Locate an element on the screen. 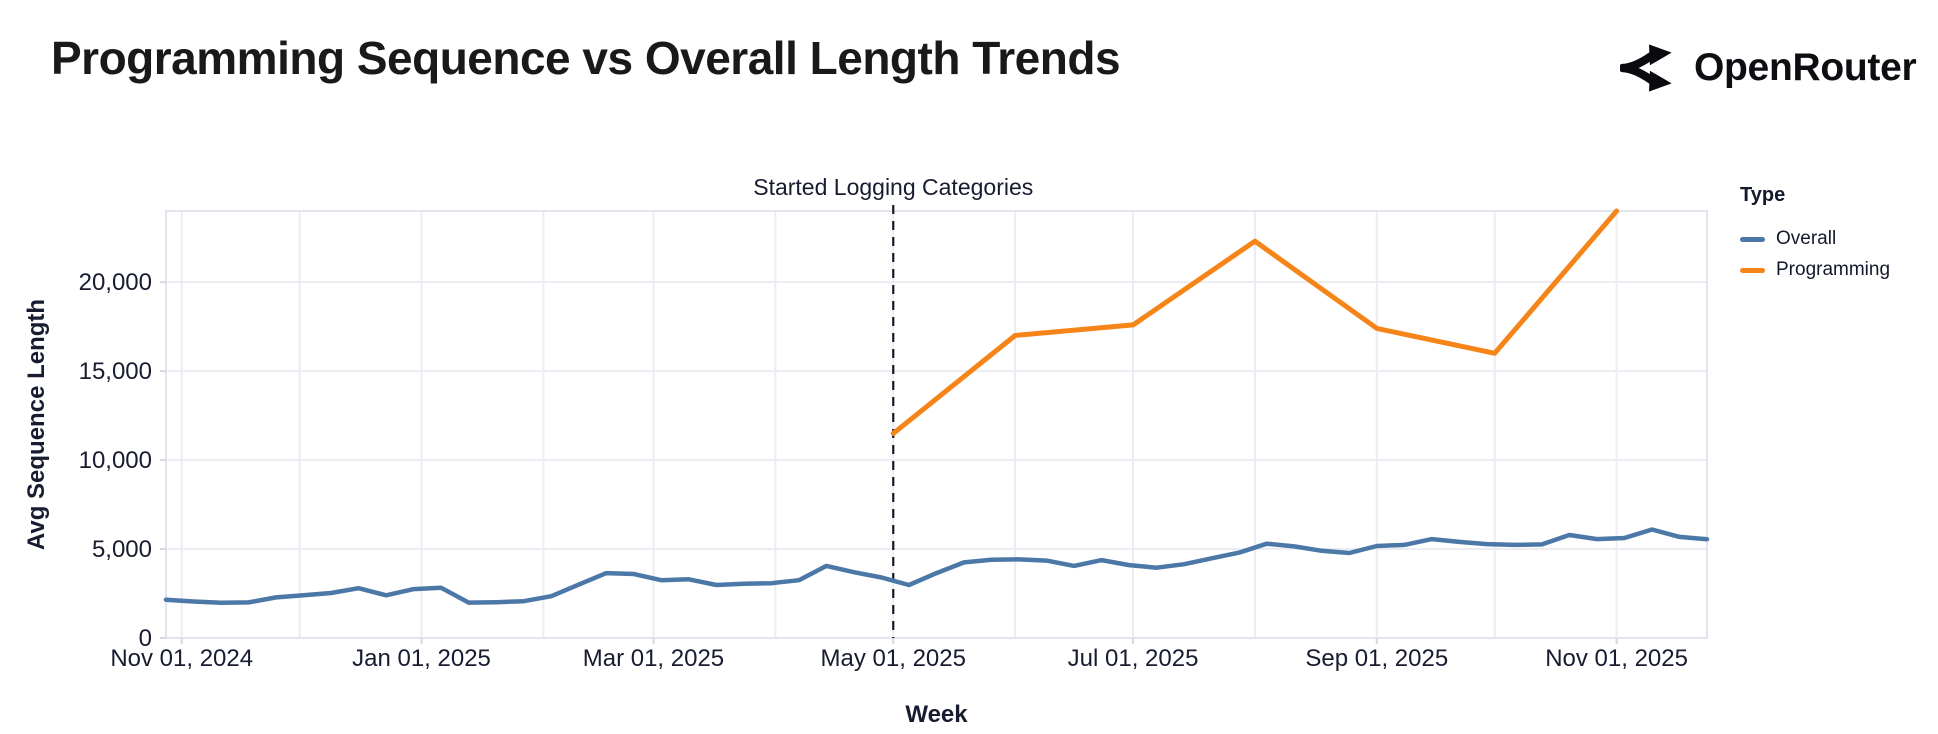 The height and width of the screenshot is (734, 1938). x-axis-title: Week is located at coordinates (936, 714).